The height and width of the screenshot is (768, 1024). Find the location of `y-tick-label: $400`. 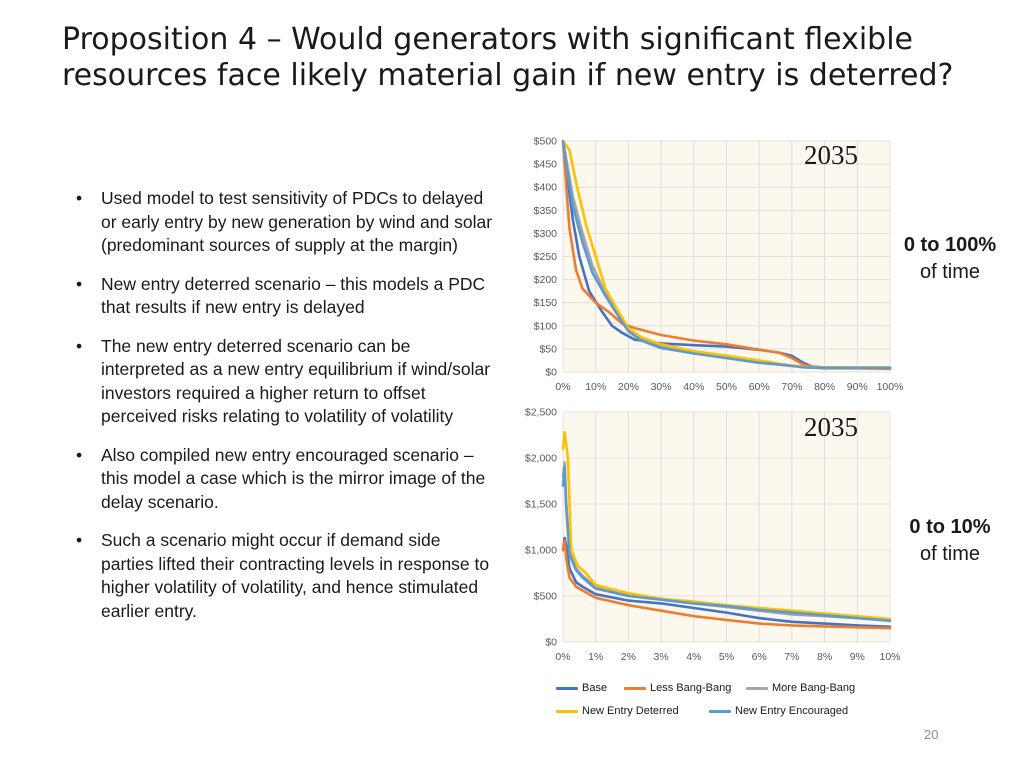

y-tick-label: $400 is located at coordinates (546, 188).